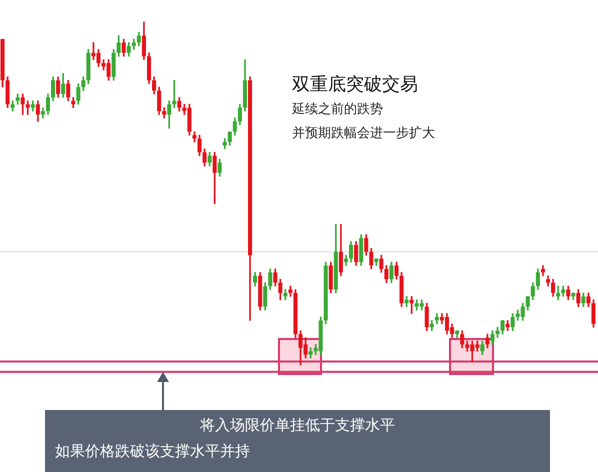 Image resolution: width=598 pixels, height=472 pixels. I want to click on text: 双重底突破交易, so click(355, 84).